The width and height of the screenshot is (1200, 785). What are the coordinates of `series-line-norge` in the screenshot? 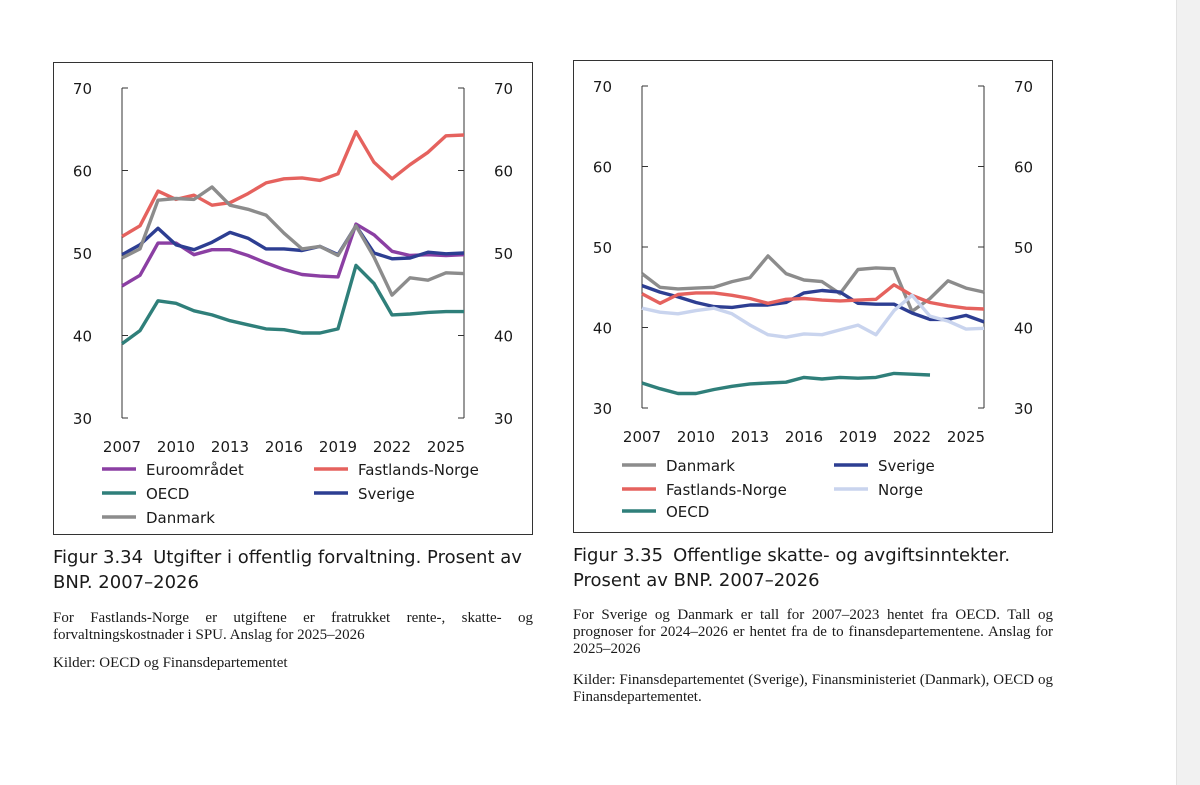 It's located at (813, 316).